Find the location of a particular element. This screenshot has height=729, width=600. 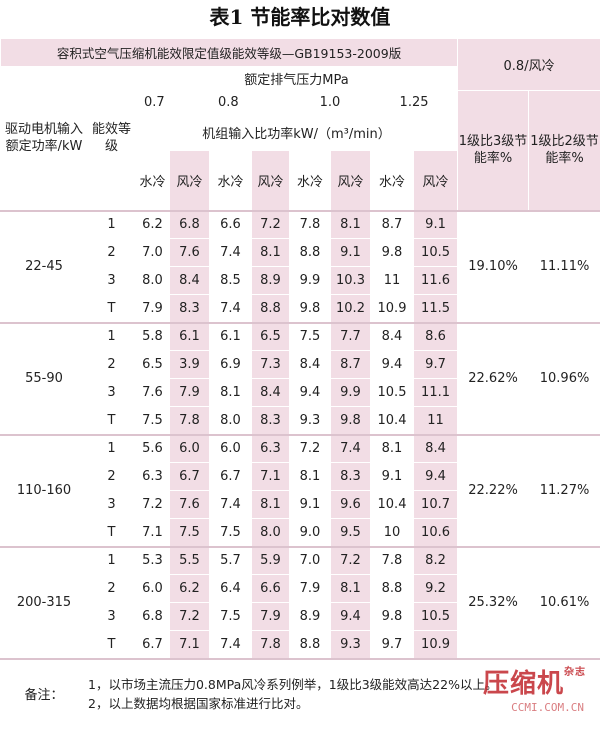

power-range: 22-45 is located at coordinates (44, 267).